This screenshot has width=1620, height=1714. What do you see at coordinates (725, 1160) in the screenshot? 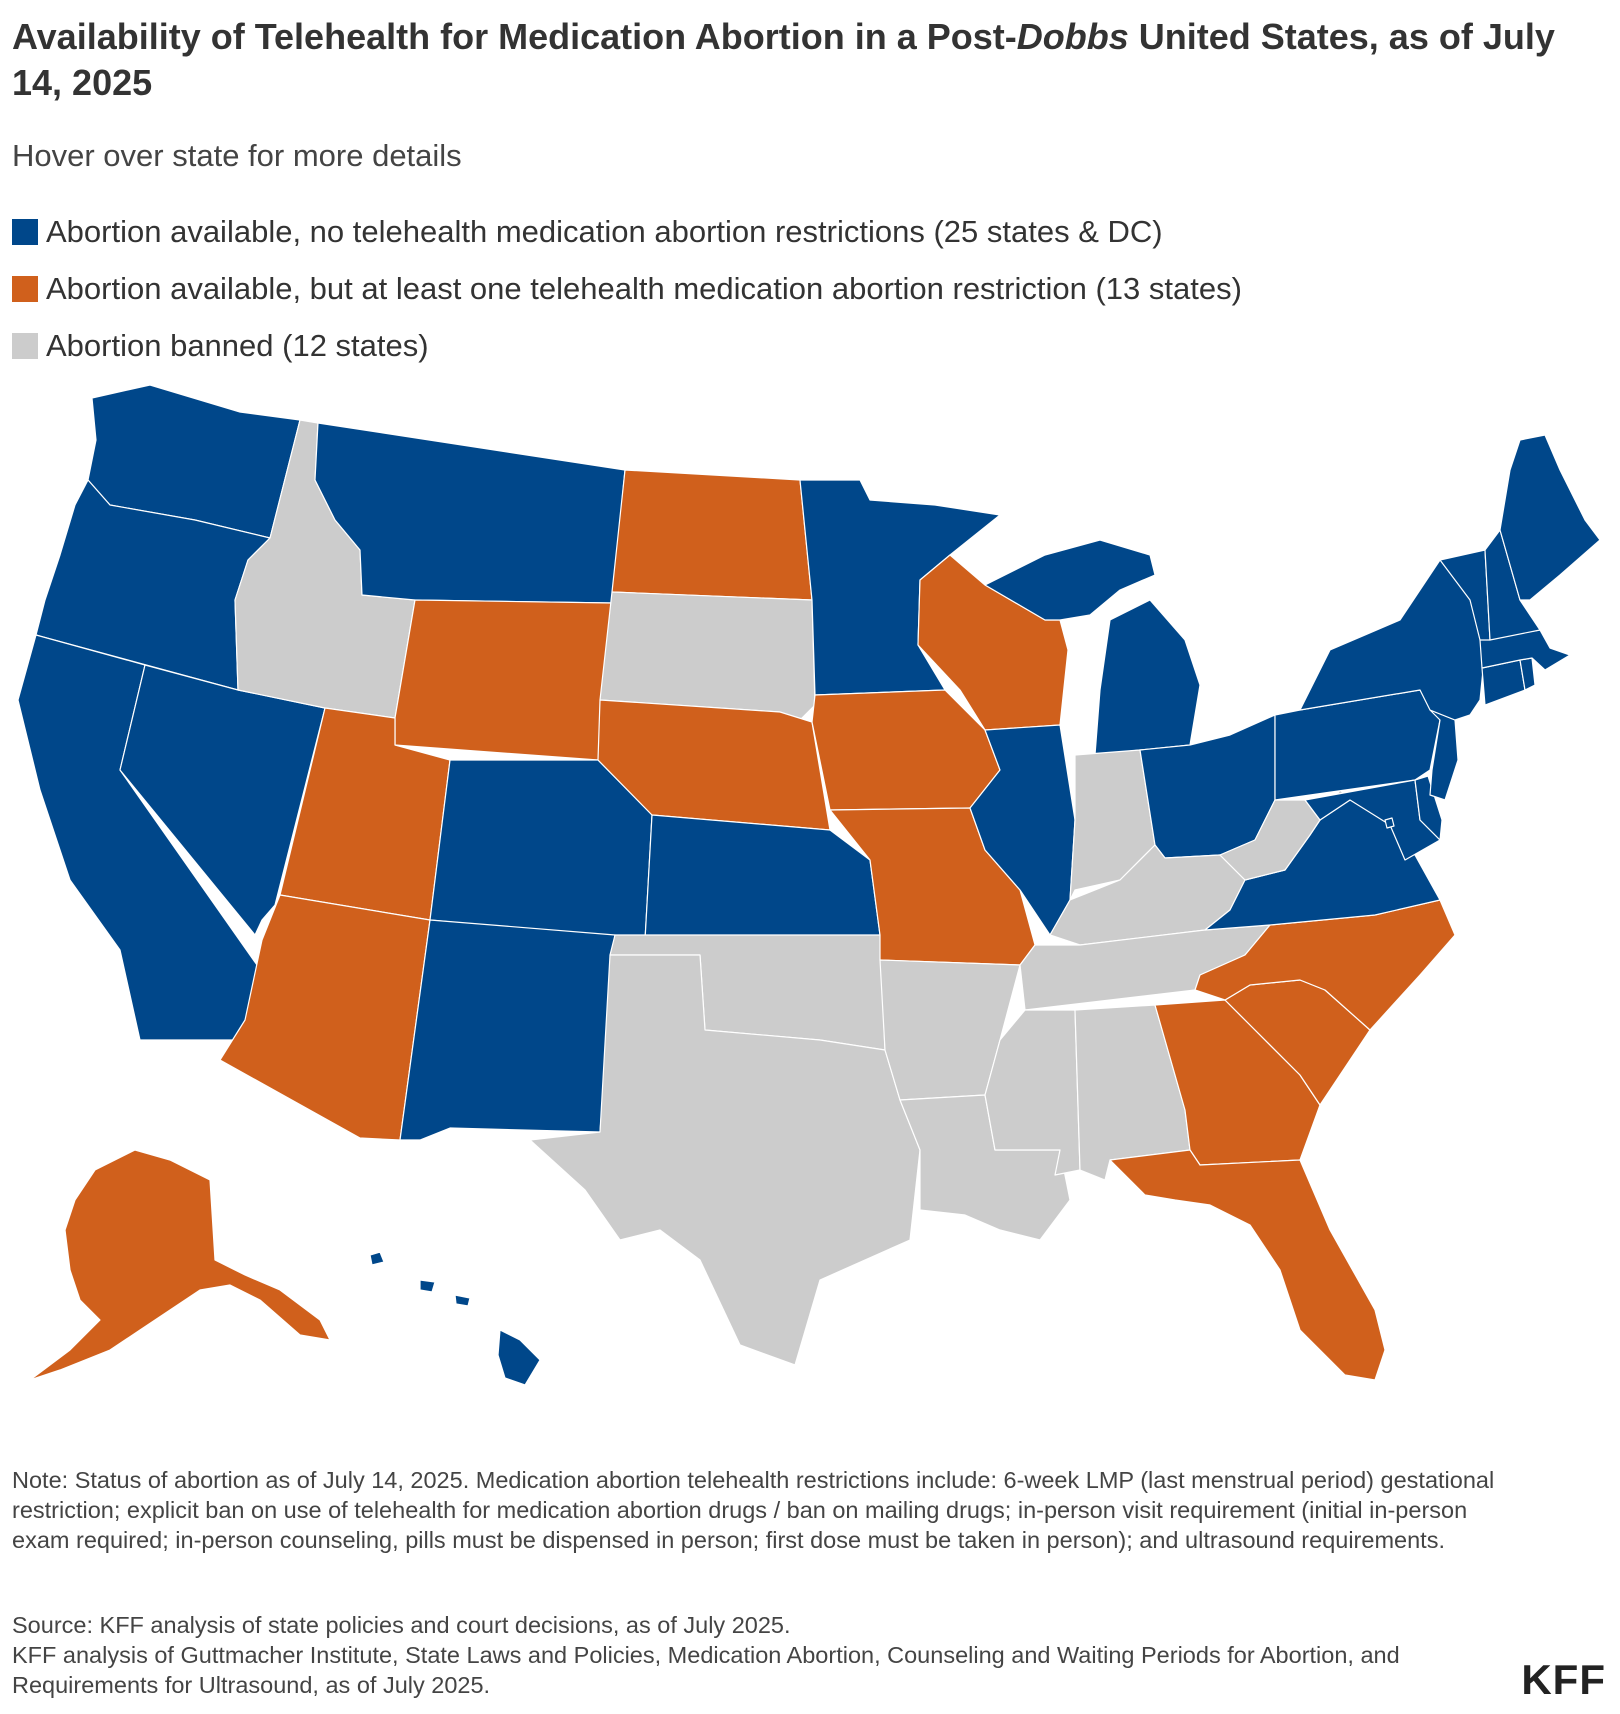
I see `state-TX` at bounding box center [725, 1160].